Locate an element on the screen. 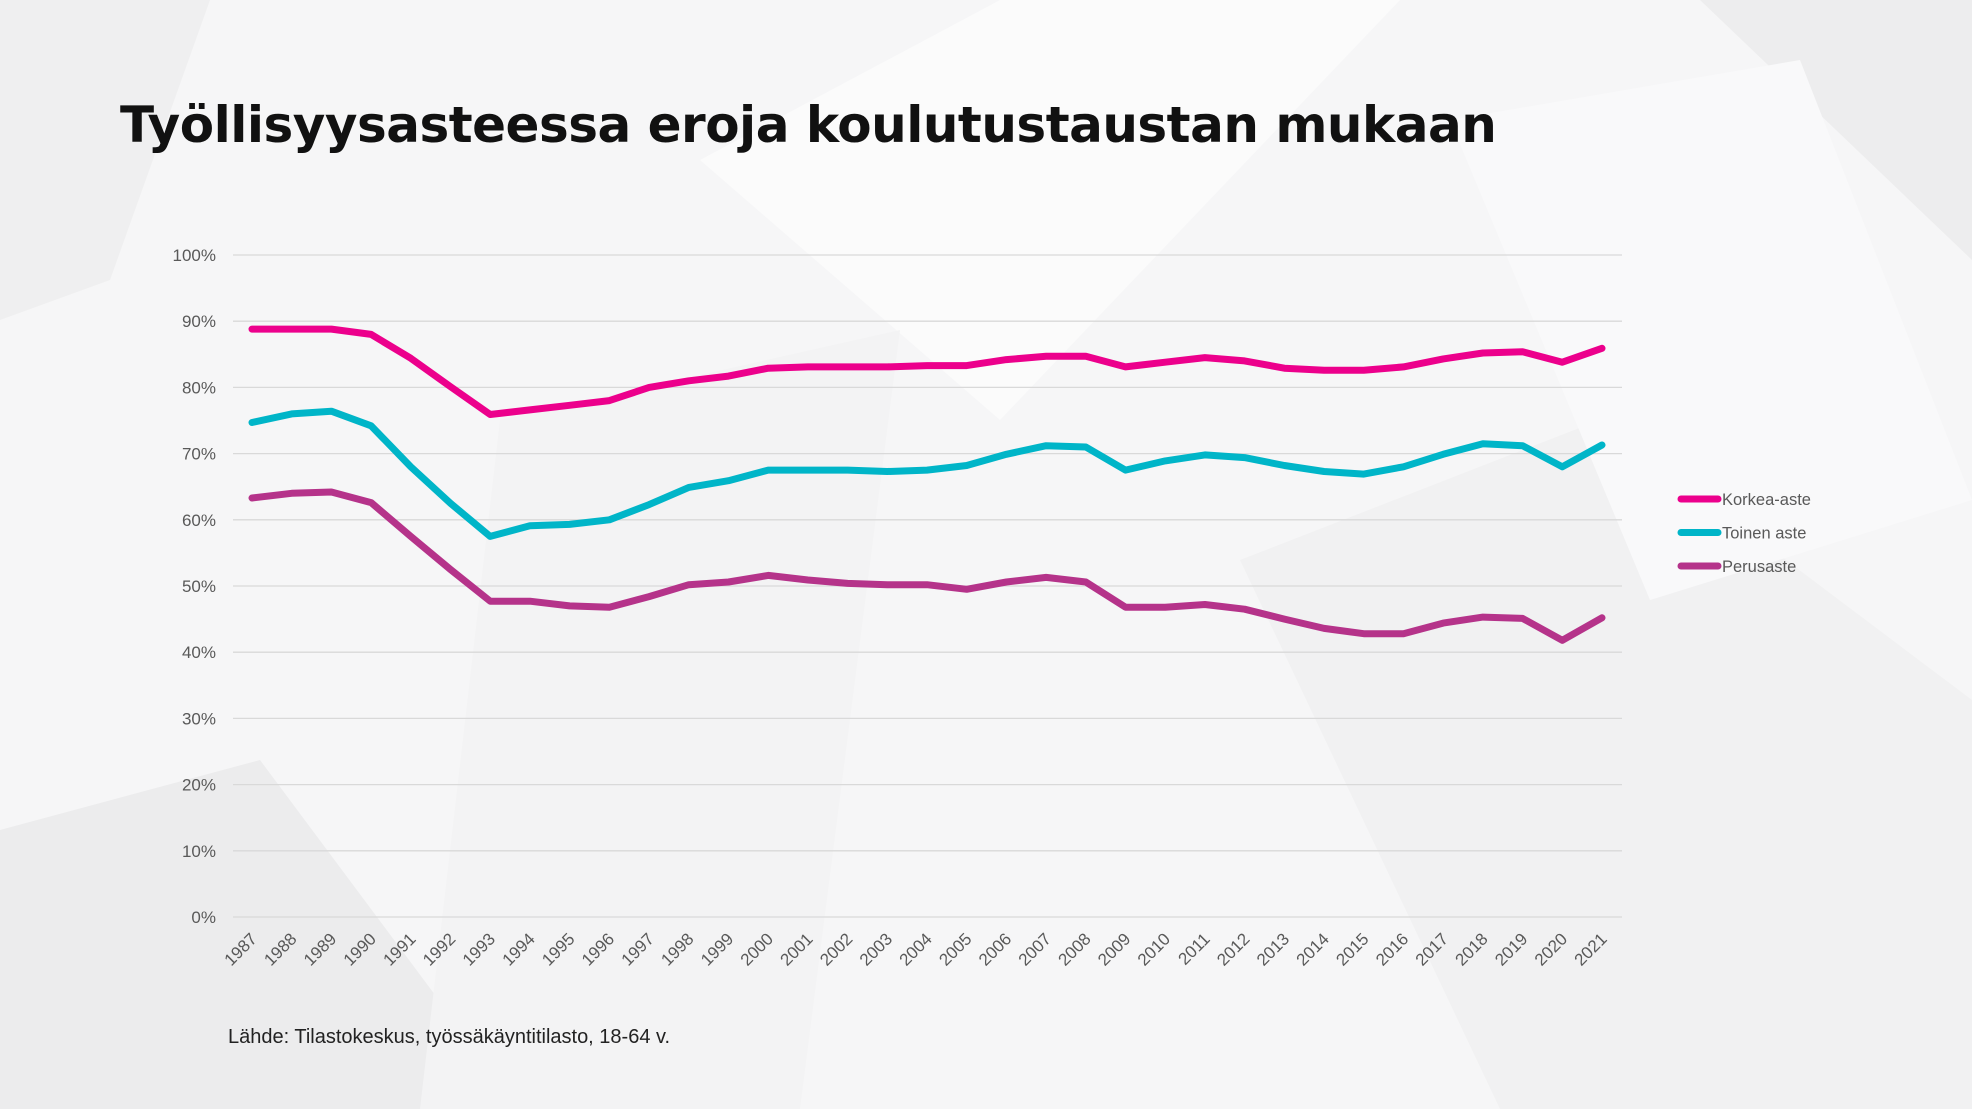 Image resolution: width=1972 pixels, height=1109 pixels. x-tick-label: 2001 is located at coordinates (797, 949).